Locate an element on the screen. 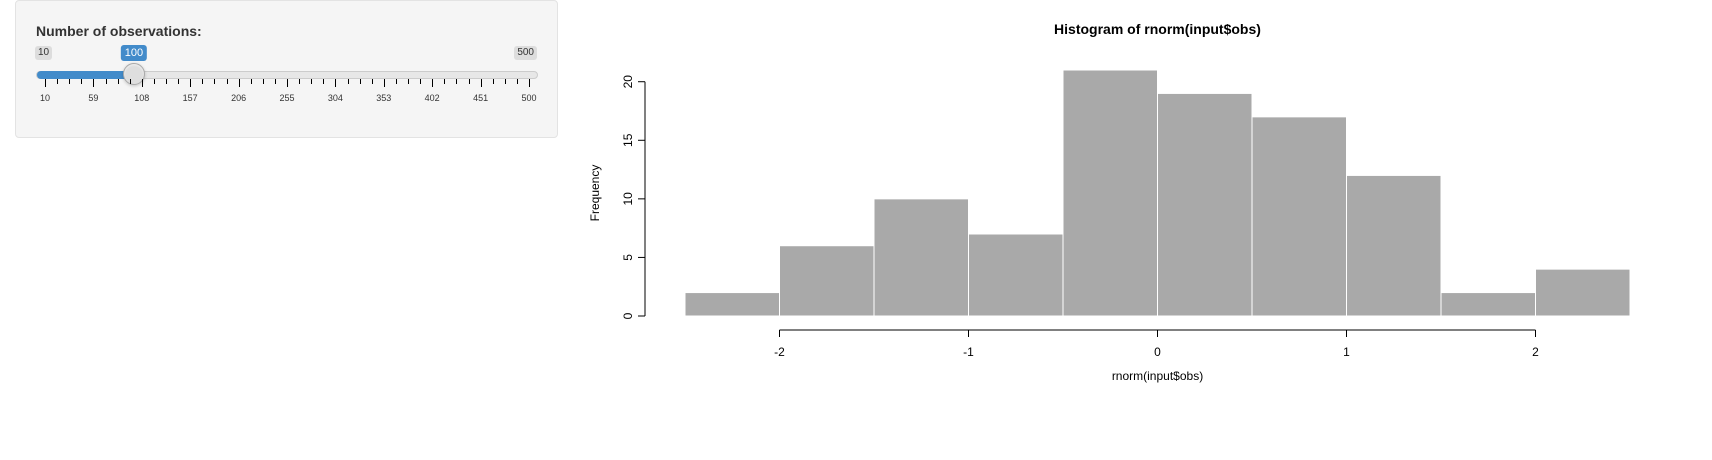  slider-tick-label: 304 is located at coordinates (335, 98).